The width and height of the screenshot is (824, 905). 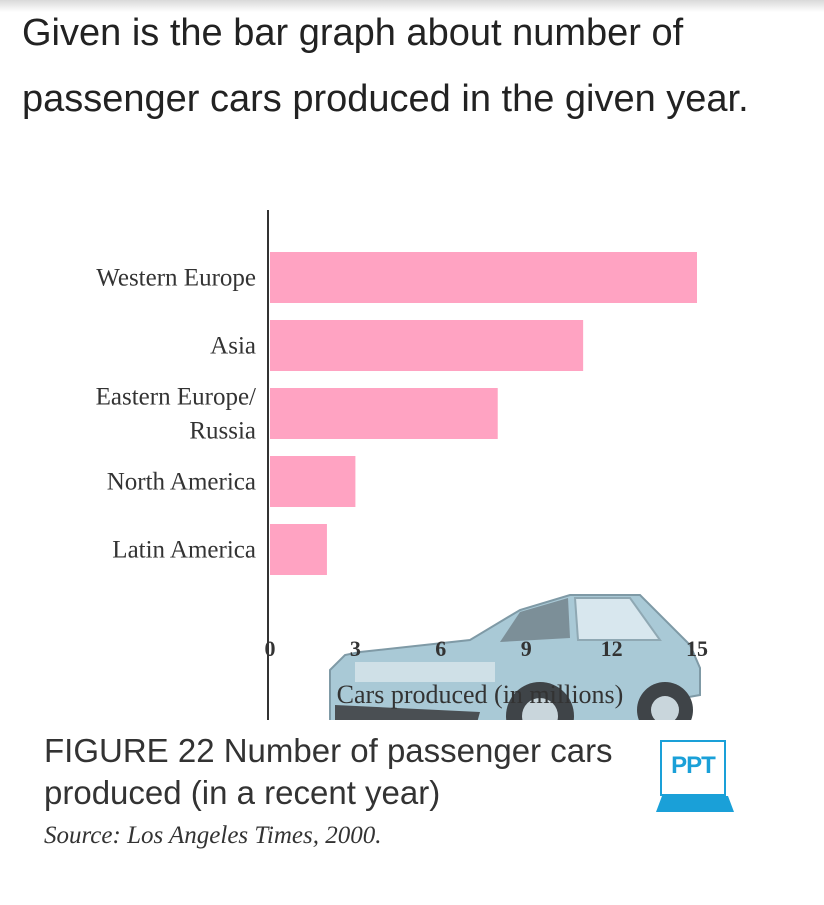 What do you see at coordinates (184, 550) in the screenshot?
I see `category-label-5: Latin America` at bounding box center [184, 550].